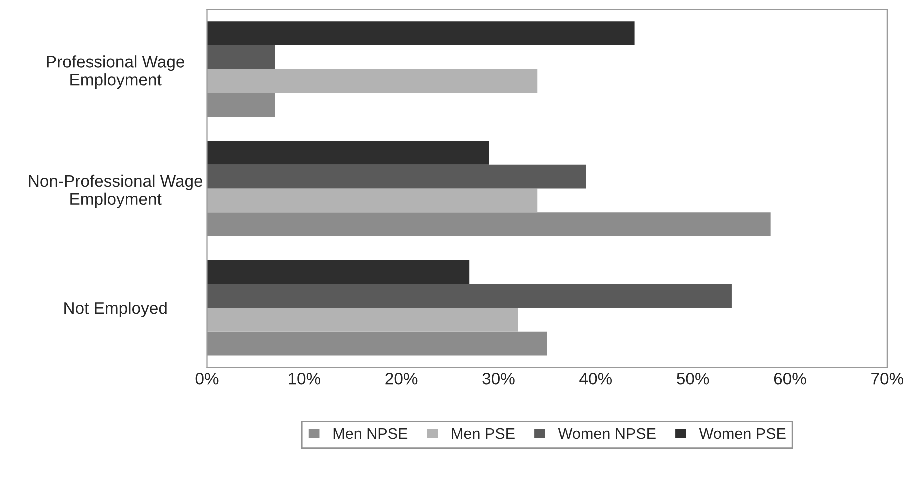 The image size is (913, 487). I want to click on legend-label: Men NPSE, so click(371, 434).